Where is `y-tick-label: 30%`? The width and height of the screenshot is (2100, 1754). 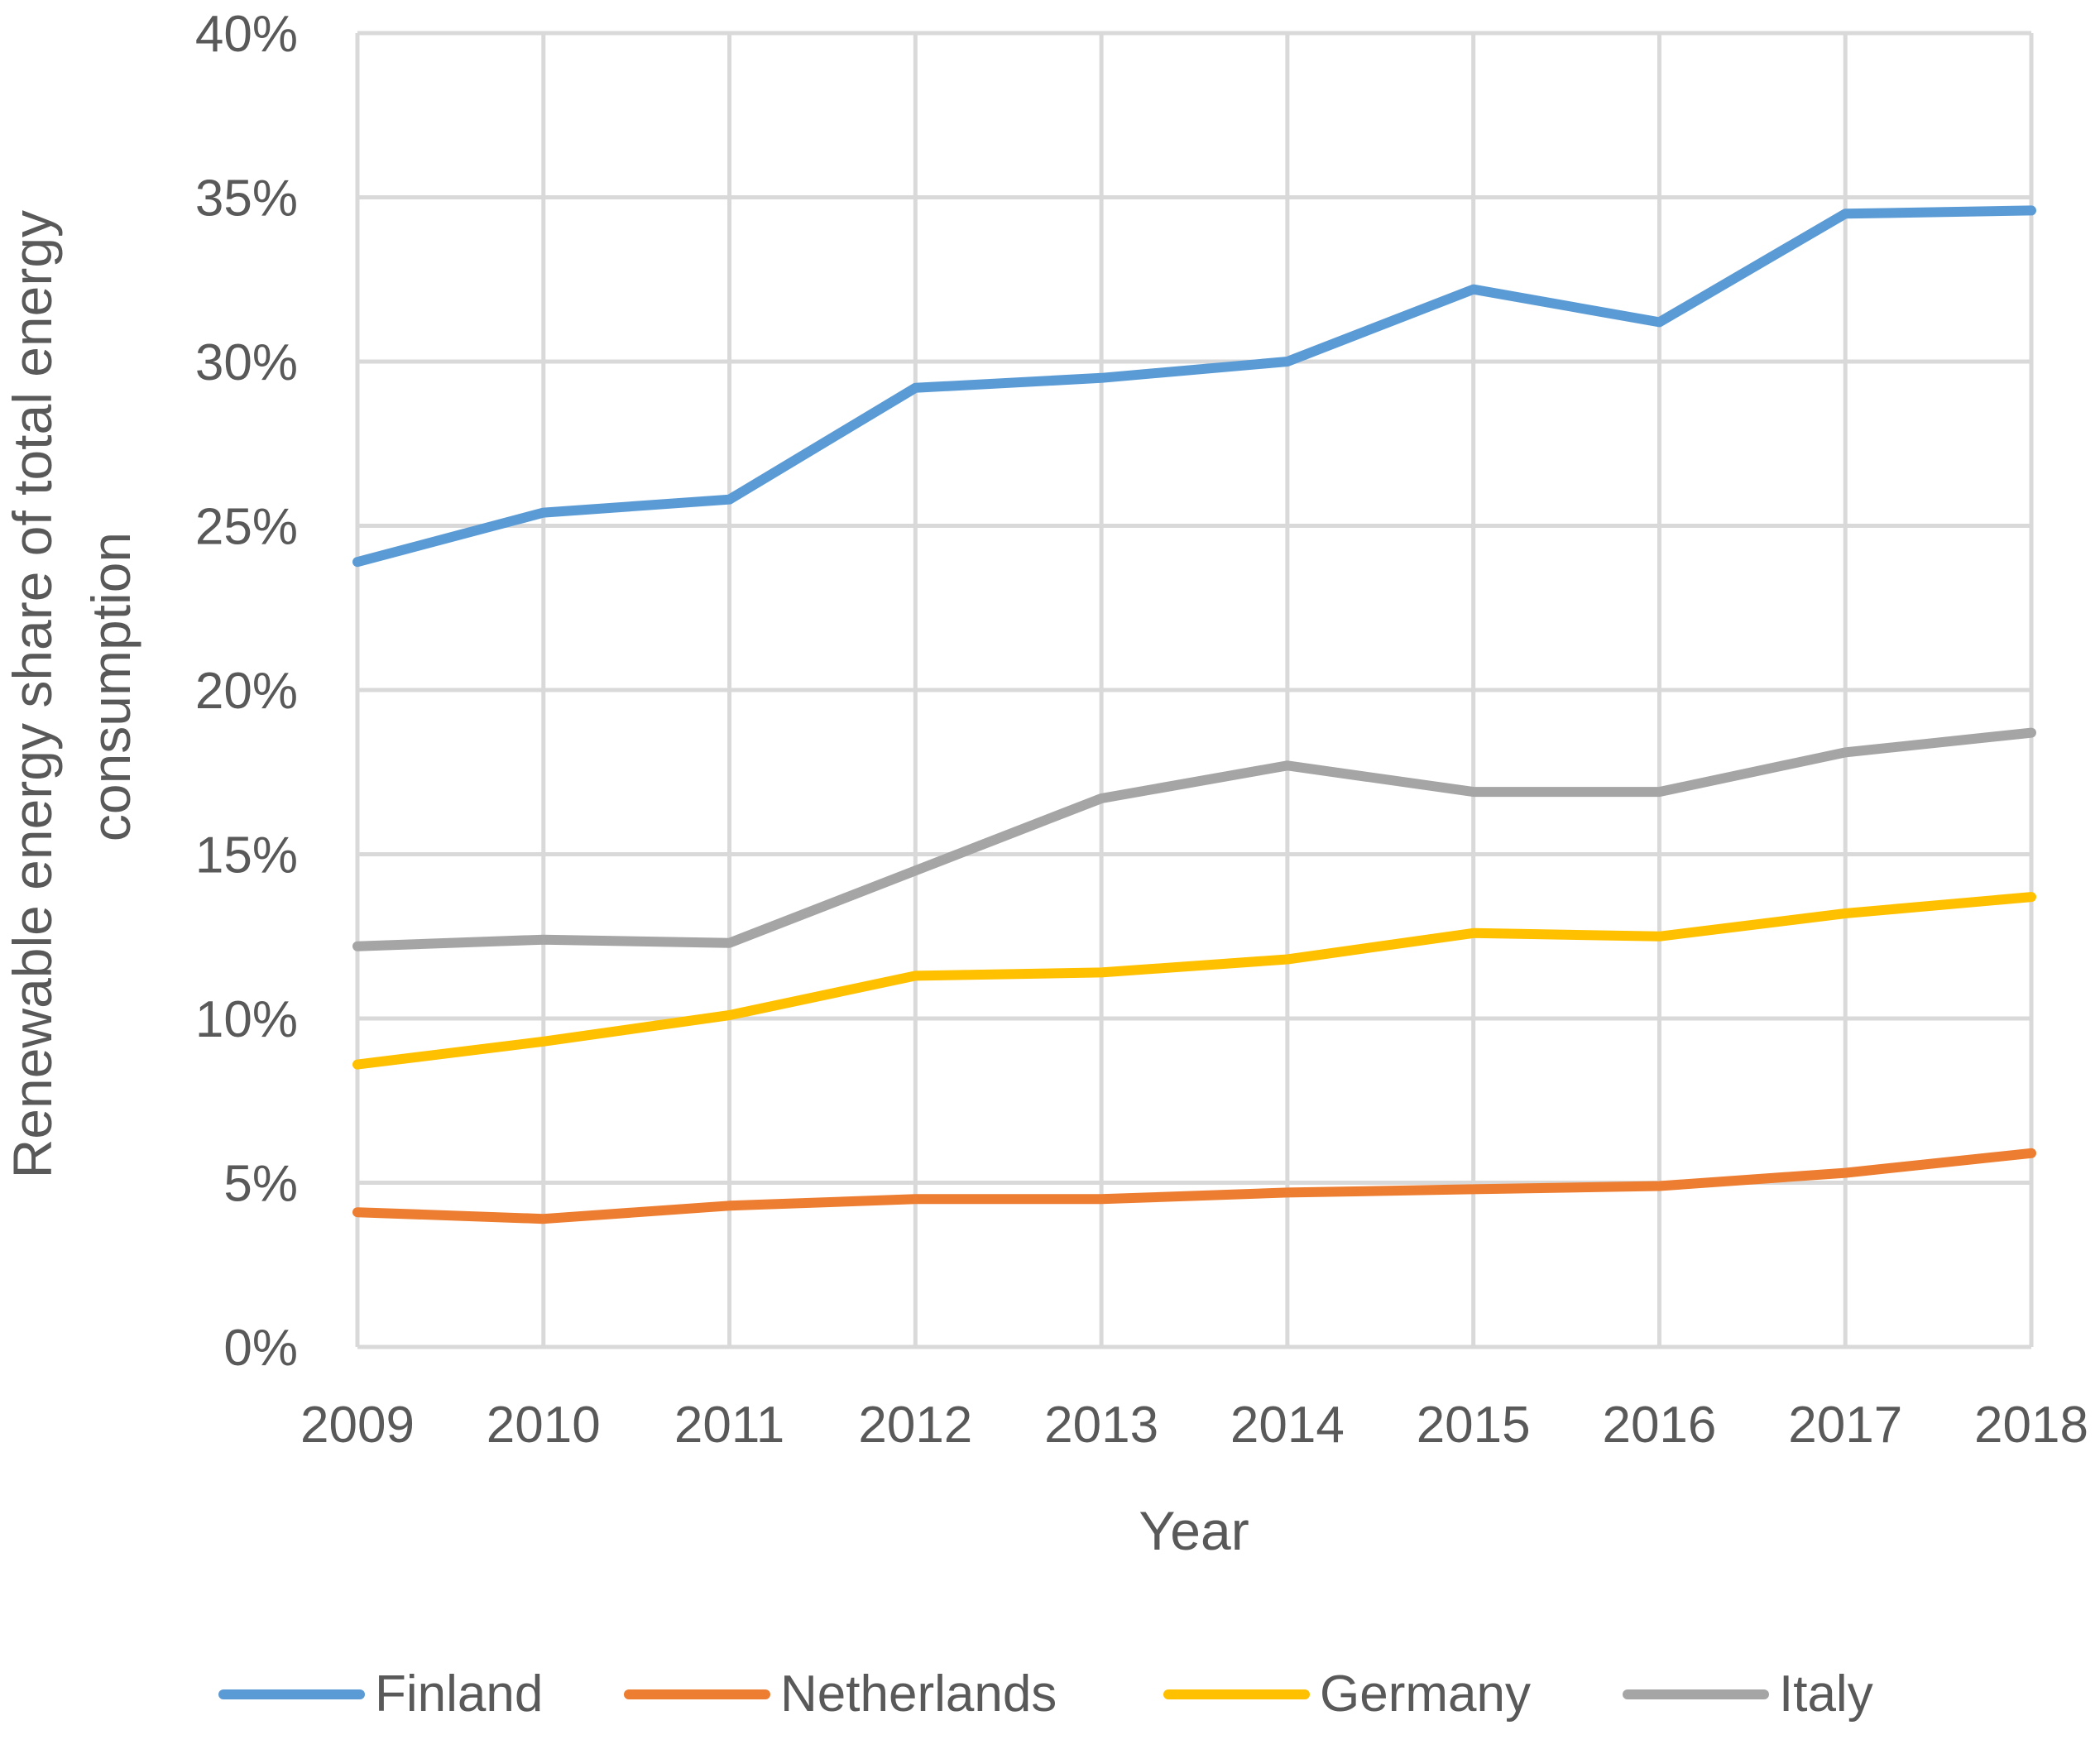 y-tick-label: 30% is located at coordinates (246, 362).